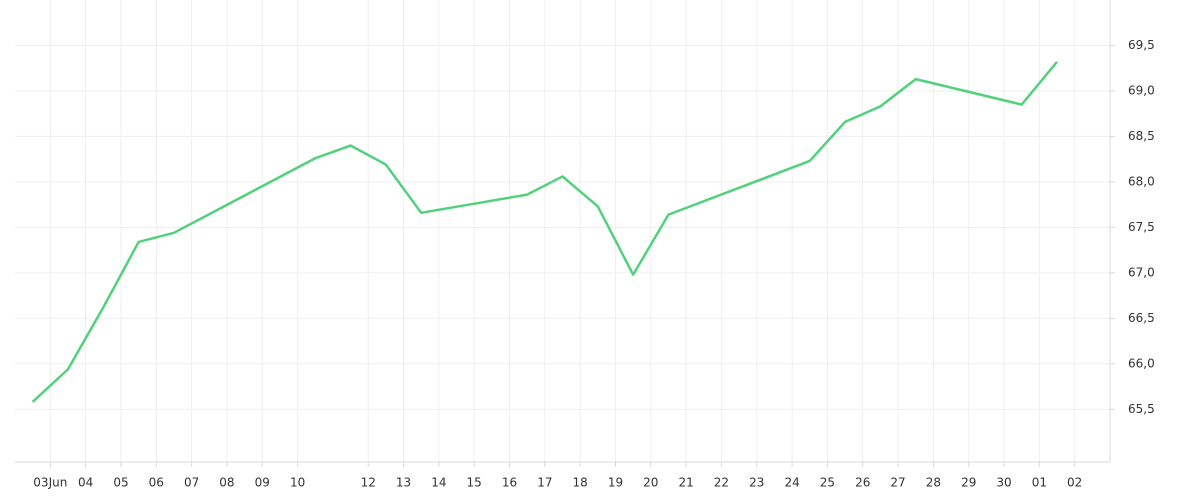 This screenshot has height=500, width=1200. Describe the element at coordinates (262, 483) in the screenshot. I see `x-tick-label: 09` at that location.